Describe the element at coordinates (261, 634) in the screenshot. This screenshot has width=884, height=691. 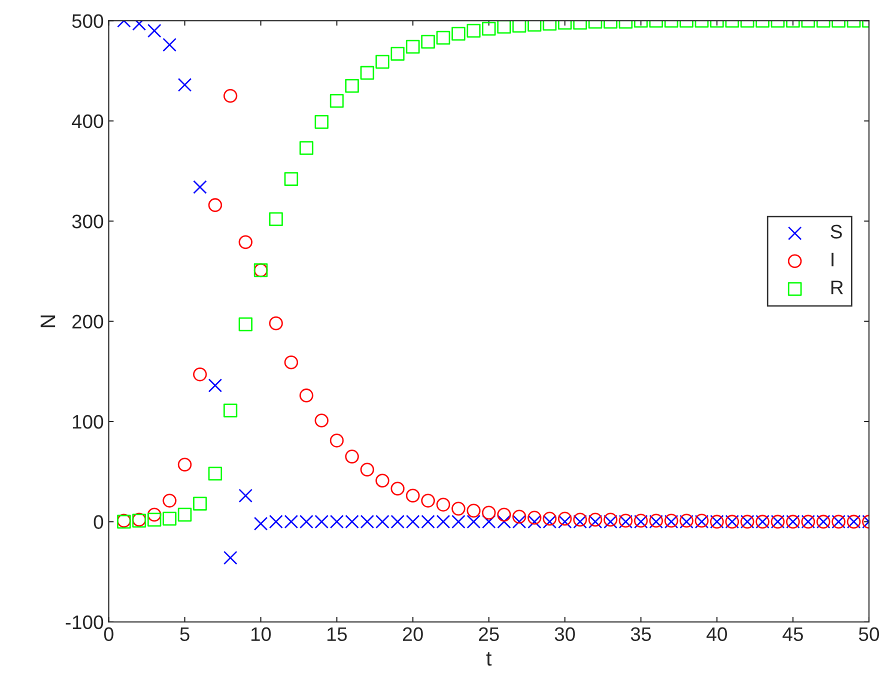
I see `x-tick-label: 10` at that location.